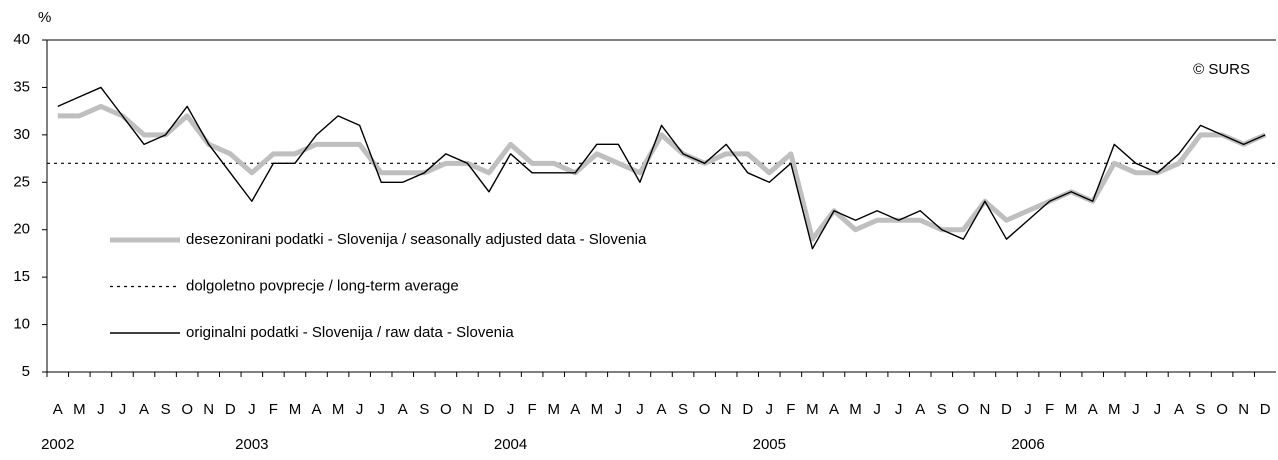 This screenshot has width=1278, height=460. What do you see at coordinates (1027, 444) in the screenshot?
I see `x-group-label: 2006` at bounding box center [1027, 444].